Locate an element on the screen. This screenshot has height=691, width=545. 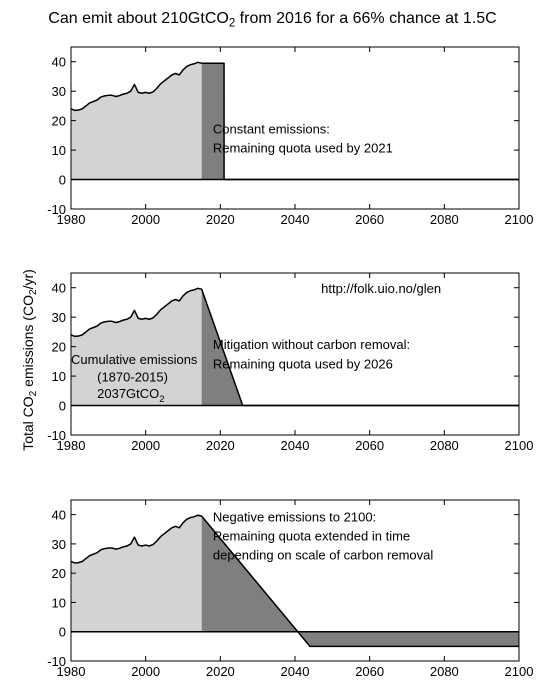
remaining-quota-area is located at coordinates (213, 121).